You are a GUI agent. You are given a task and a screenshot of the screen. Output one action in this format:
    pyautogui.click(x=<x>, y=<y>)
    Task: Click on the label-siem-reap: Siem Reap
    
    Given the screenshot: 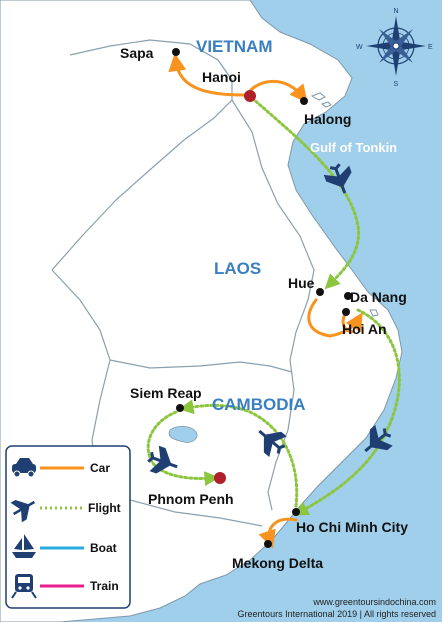 What is the action you would take?
    pyautogui.click(x=166, y=393)
    